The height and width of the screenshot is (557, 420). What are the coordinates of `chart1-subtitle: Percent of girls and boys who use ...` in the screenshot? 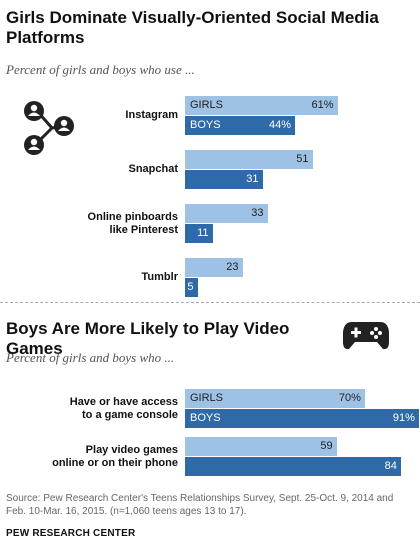 It's located at (100, 69).